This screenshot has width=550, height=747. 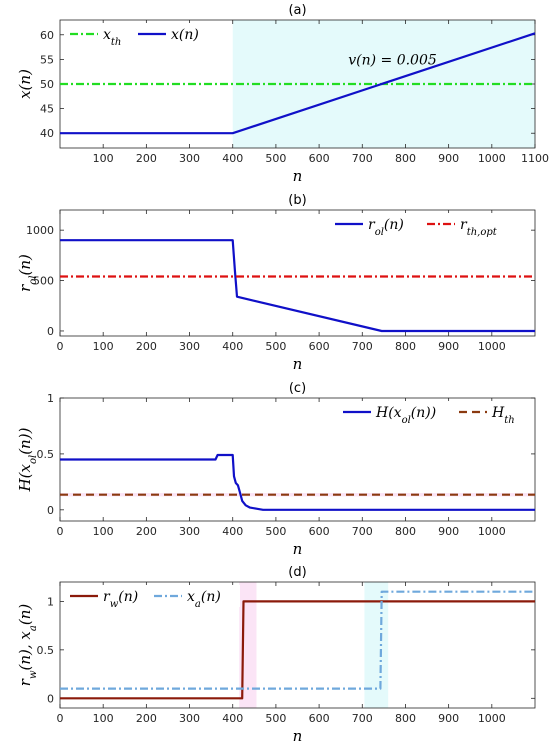 What do you see at coordinates (405, 415) in the screenshot?
I see `legend-label: H(xol(n))` at bounding box center [405, 415].